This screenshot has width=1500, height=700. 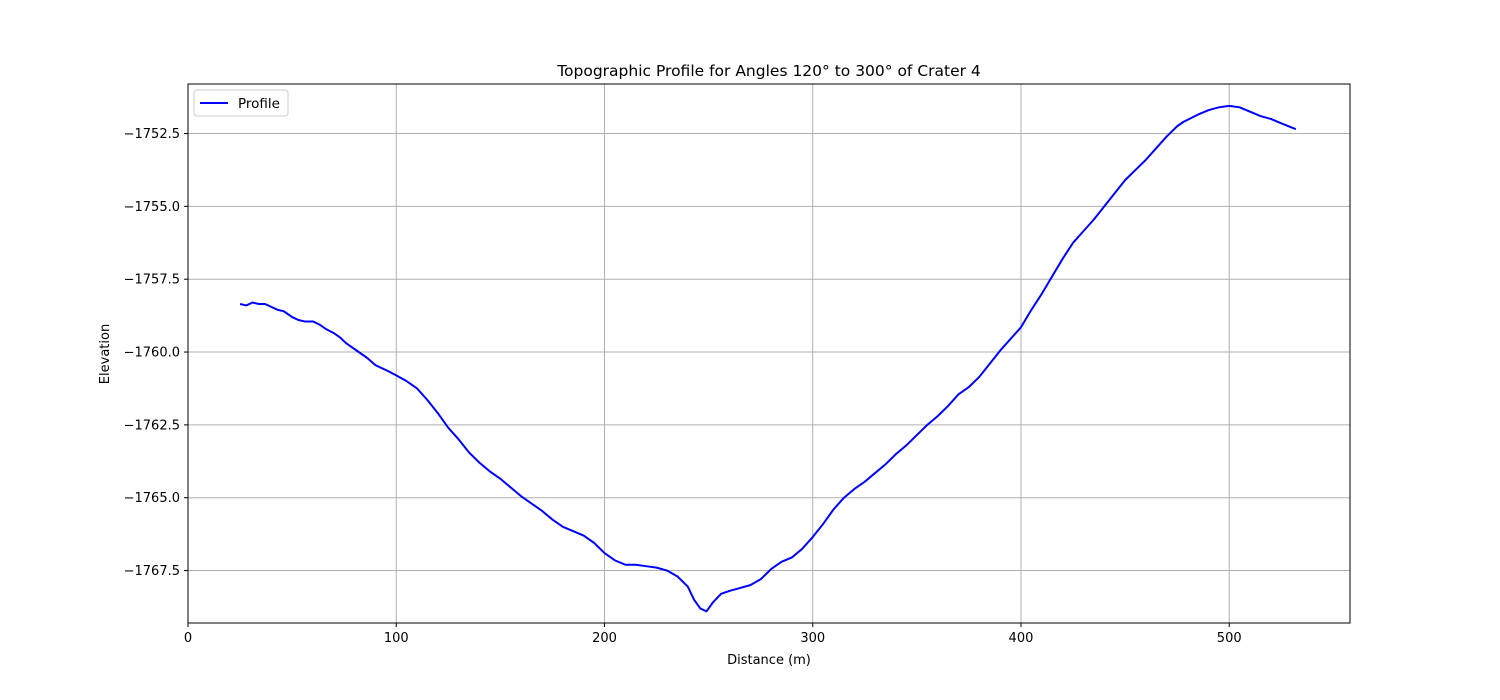 What do you see at coordinates (152, 498) in the screenshot?
I see `y-tick-label: −1765.0` at bounding box center [152, 498].